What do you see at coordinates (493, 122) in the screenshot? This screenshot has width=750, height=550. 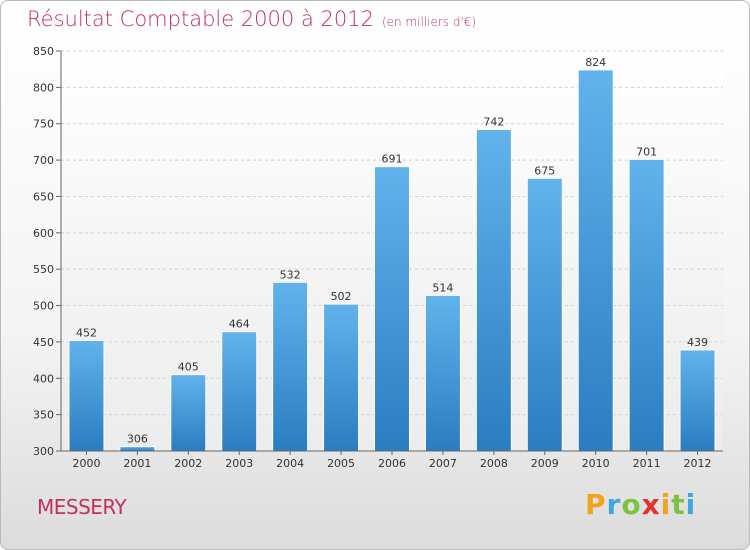 I see `value-label-2008: 742` at bounding box center [493, 122].